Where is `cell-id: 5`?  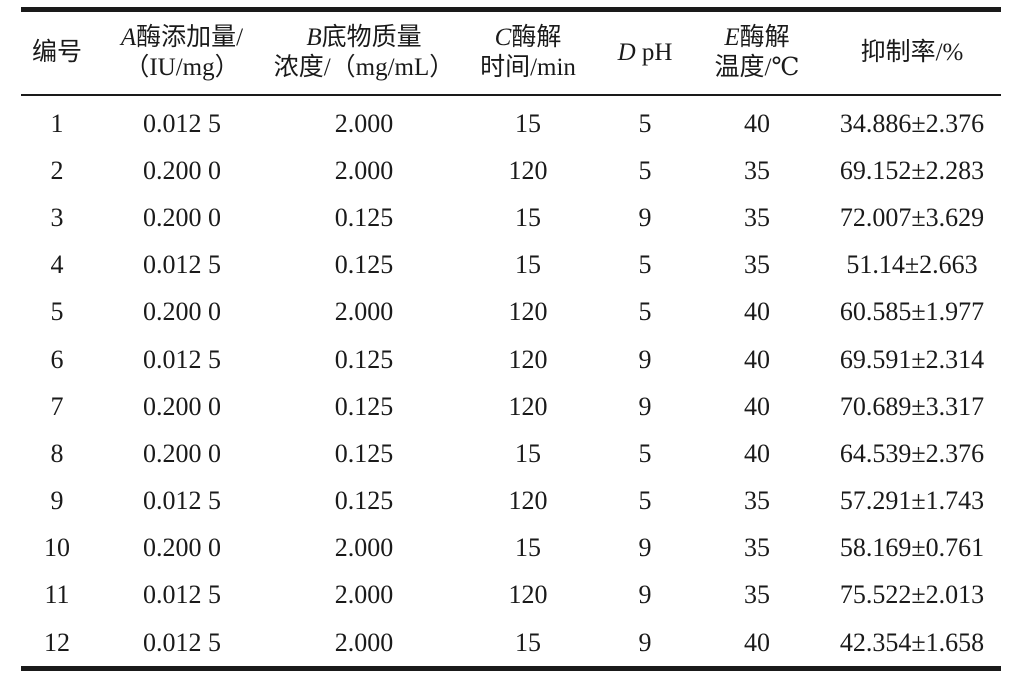 cell-id: 5 is located at coordinates (57, 312).